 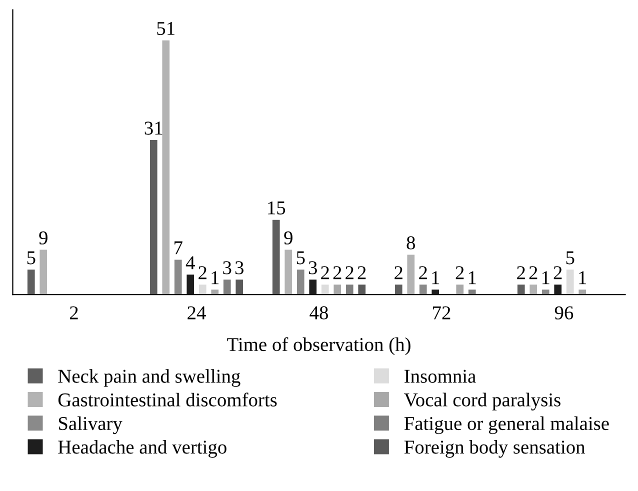 I want to click on legend-label: Headache and vertigo, so click(x=142, y=449).